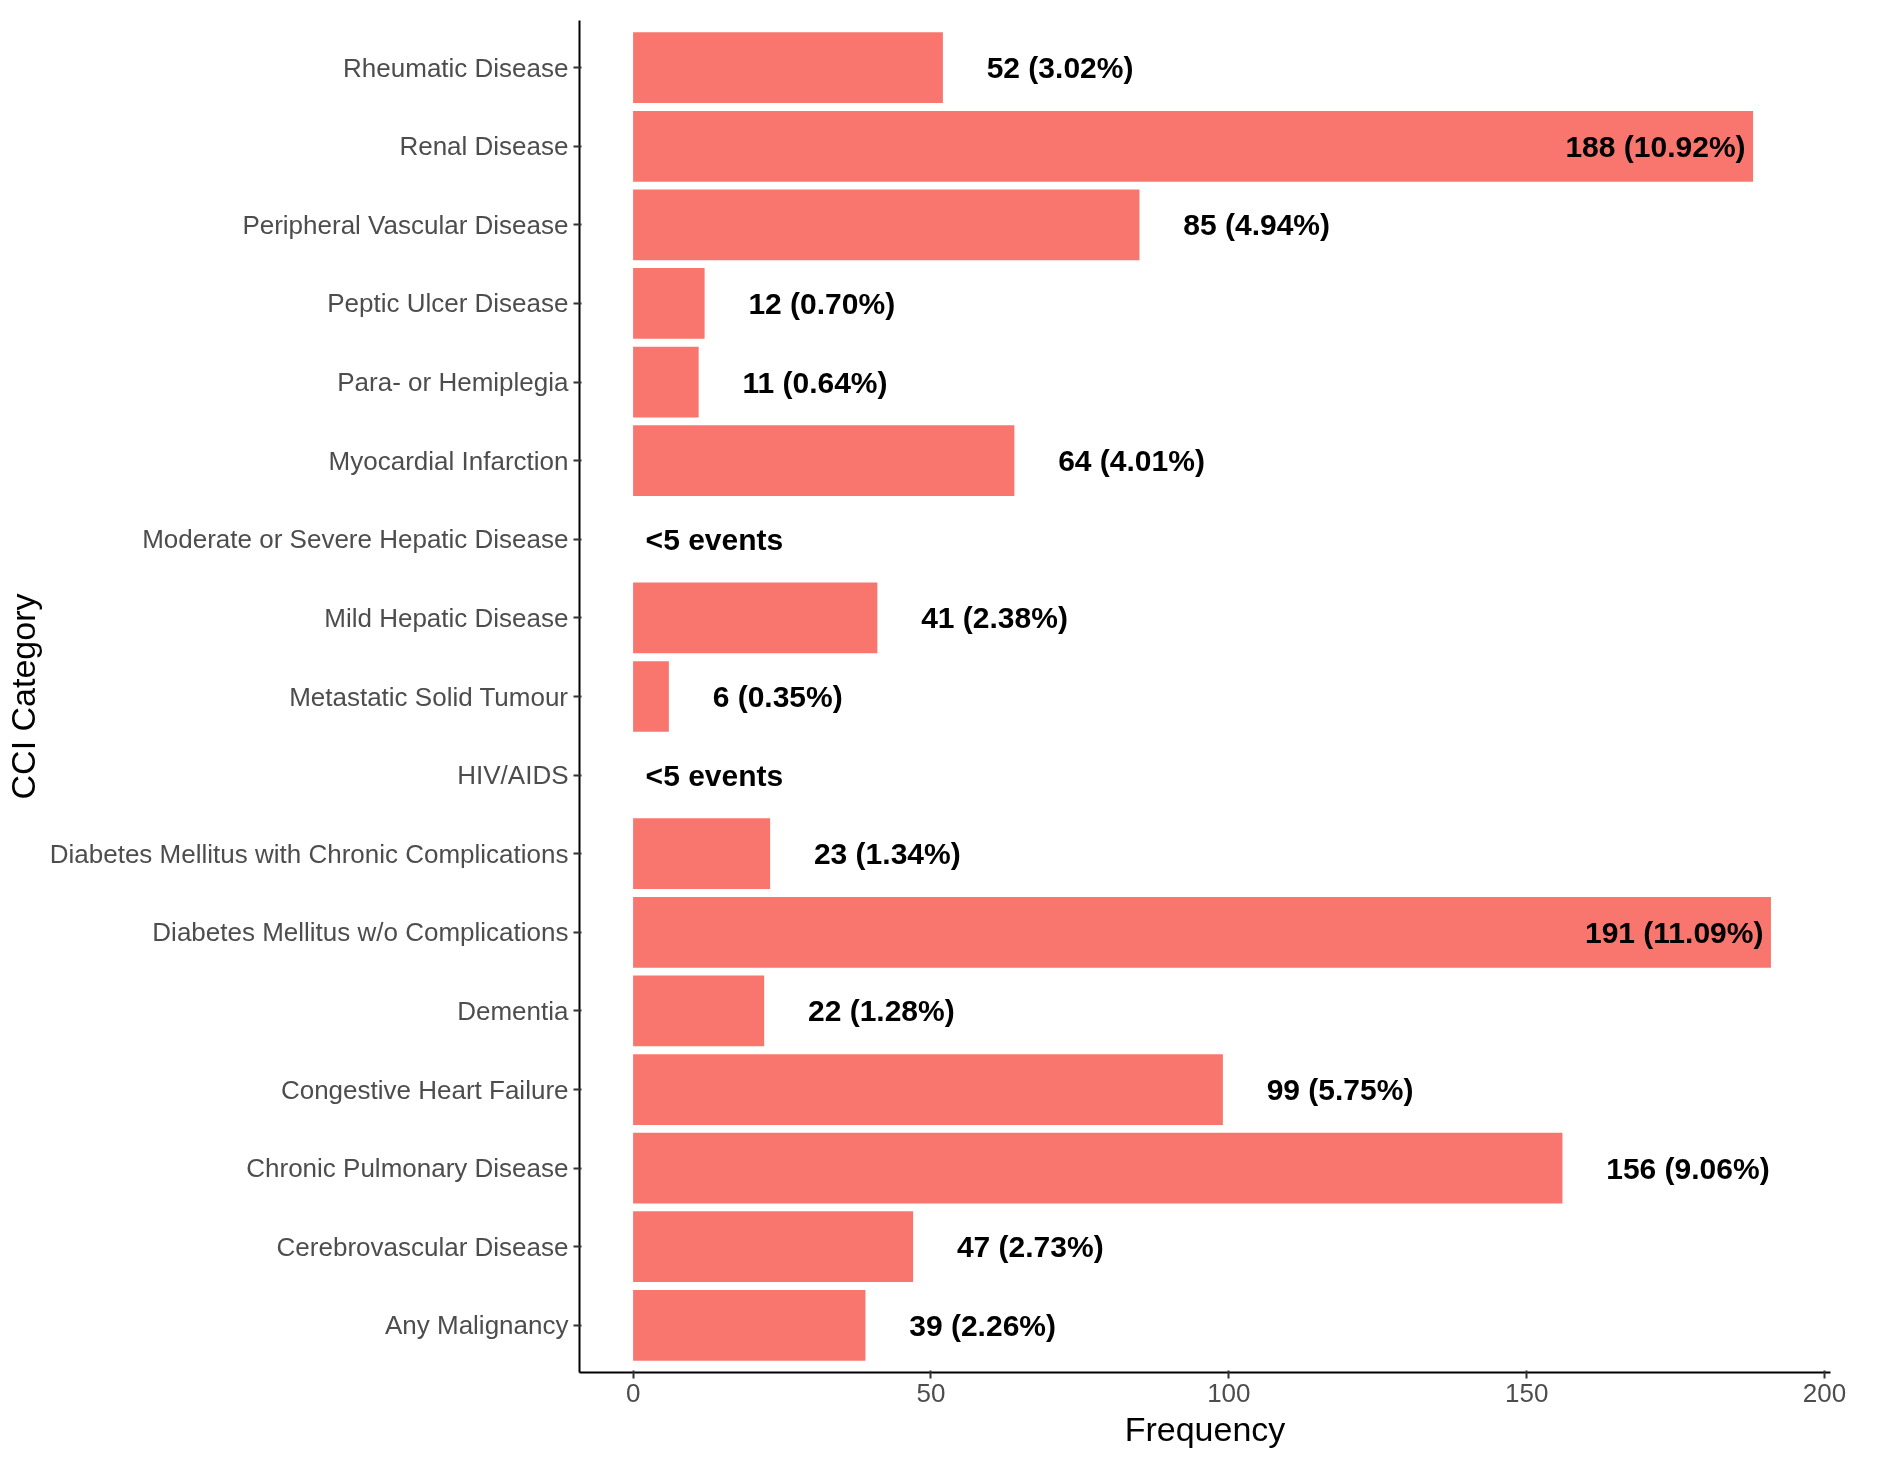 This screenshot has width=1902, height=1458. What do you see at coordinates (476, 1325) in the screenshot?
I see `y-tick-label: Any Malignancy` at bounding box center [476, 1325].